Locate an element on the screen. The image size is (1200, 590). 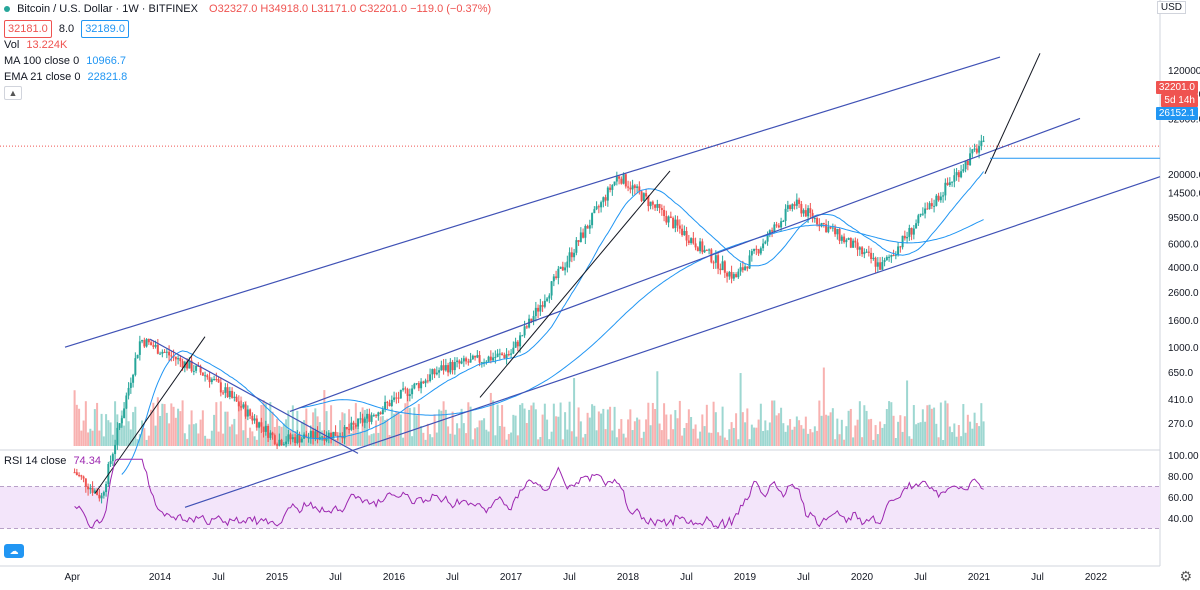
tradingview-logo-icon: ☁ is located at coordinates (14, 551).